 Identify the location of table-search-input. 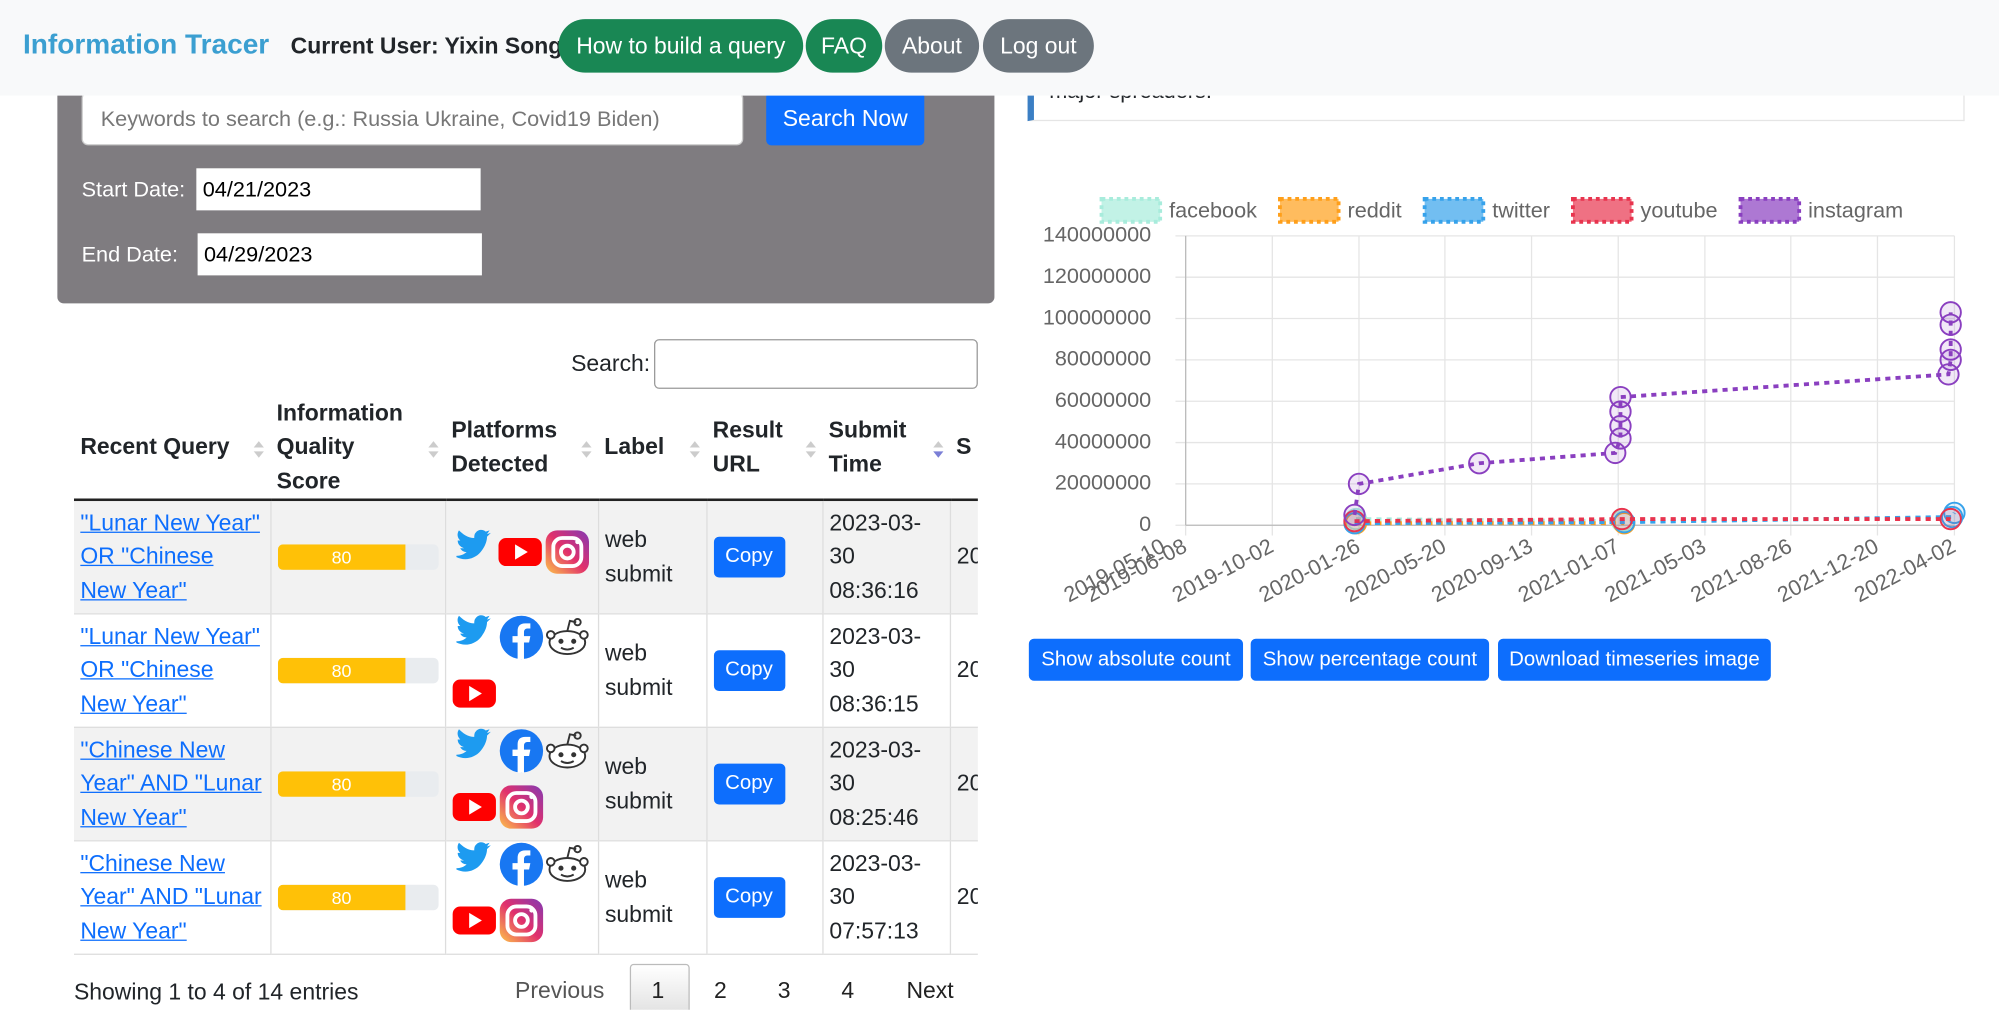
(816, 364).